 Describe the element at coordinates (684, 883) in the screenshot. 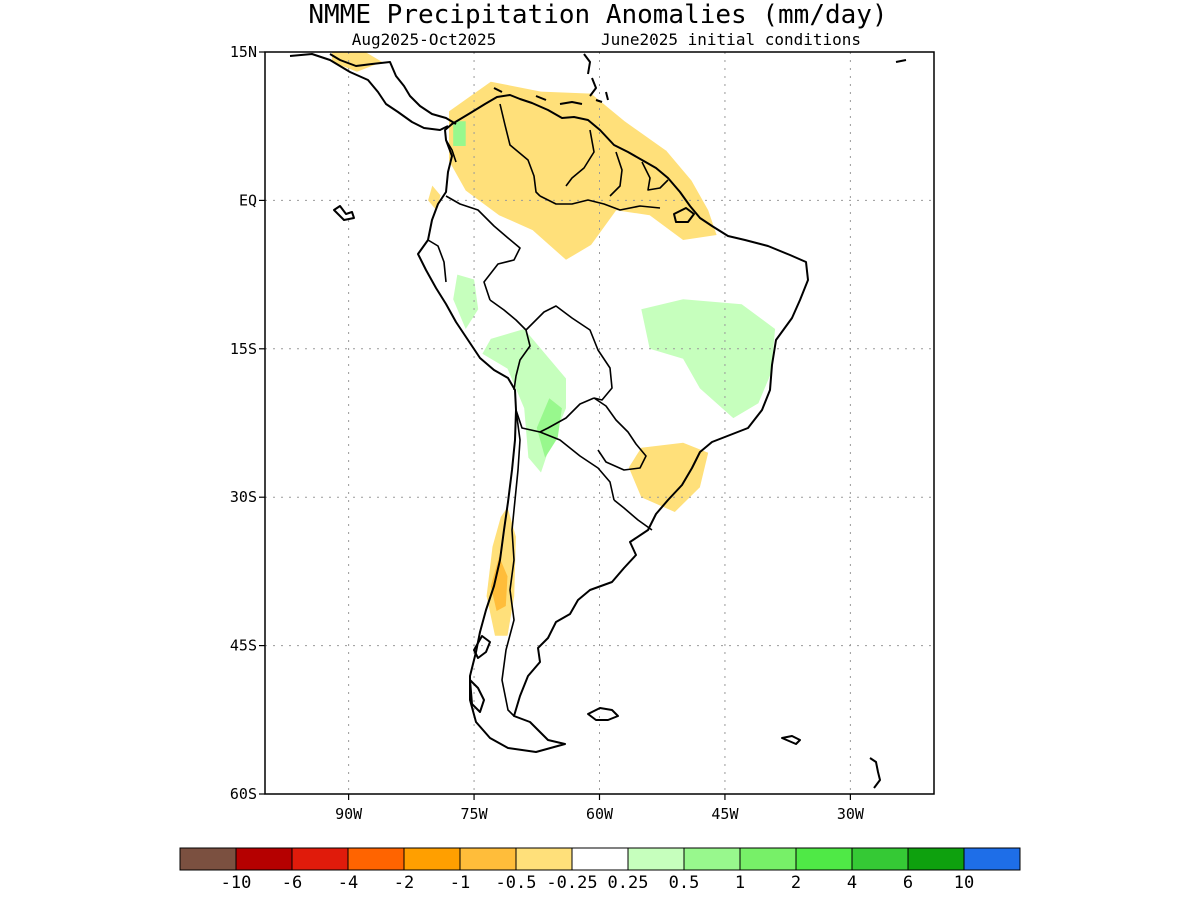

I see `colorbar-label: 0.5` at that location.